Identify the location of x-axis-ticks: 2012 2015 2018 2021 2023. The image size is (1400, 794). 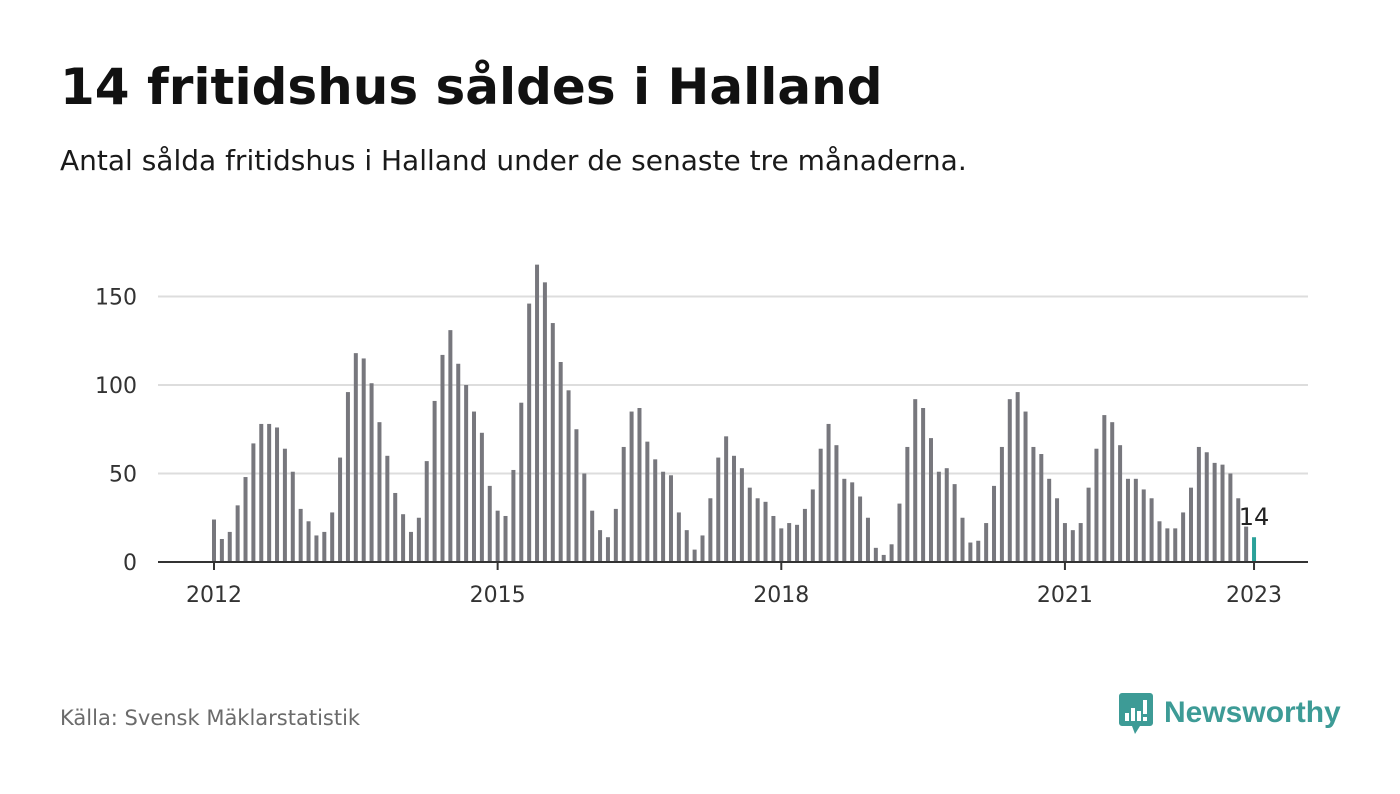
(734, 585).